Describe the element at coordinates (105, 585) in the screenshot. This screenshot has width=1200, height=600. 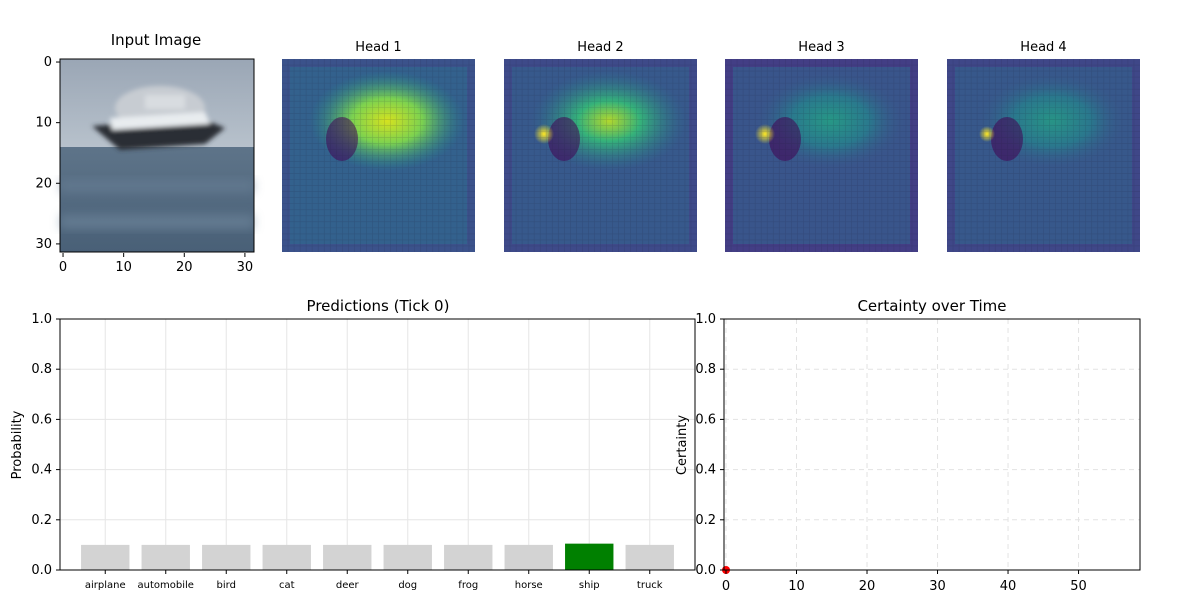
I see `x-tick-label-airplane: airplane` at that location.